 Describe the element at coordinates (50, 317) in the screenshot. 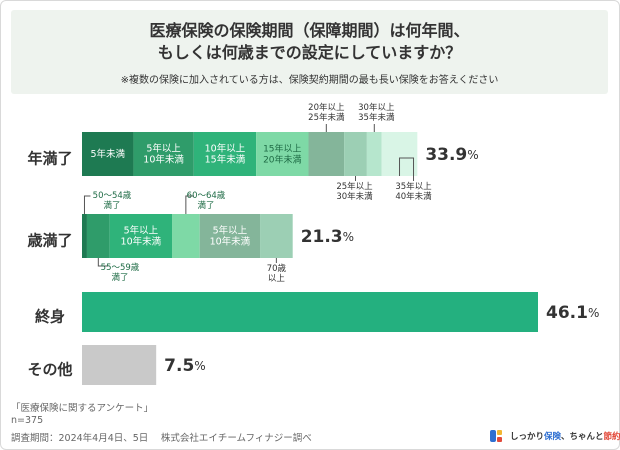

I see `category-label-2: 終身` at that location.